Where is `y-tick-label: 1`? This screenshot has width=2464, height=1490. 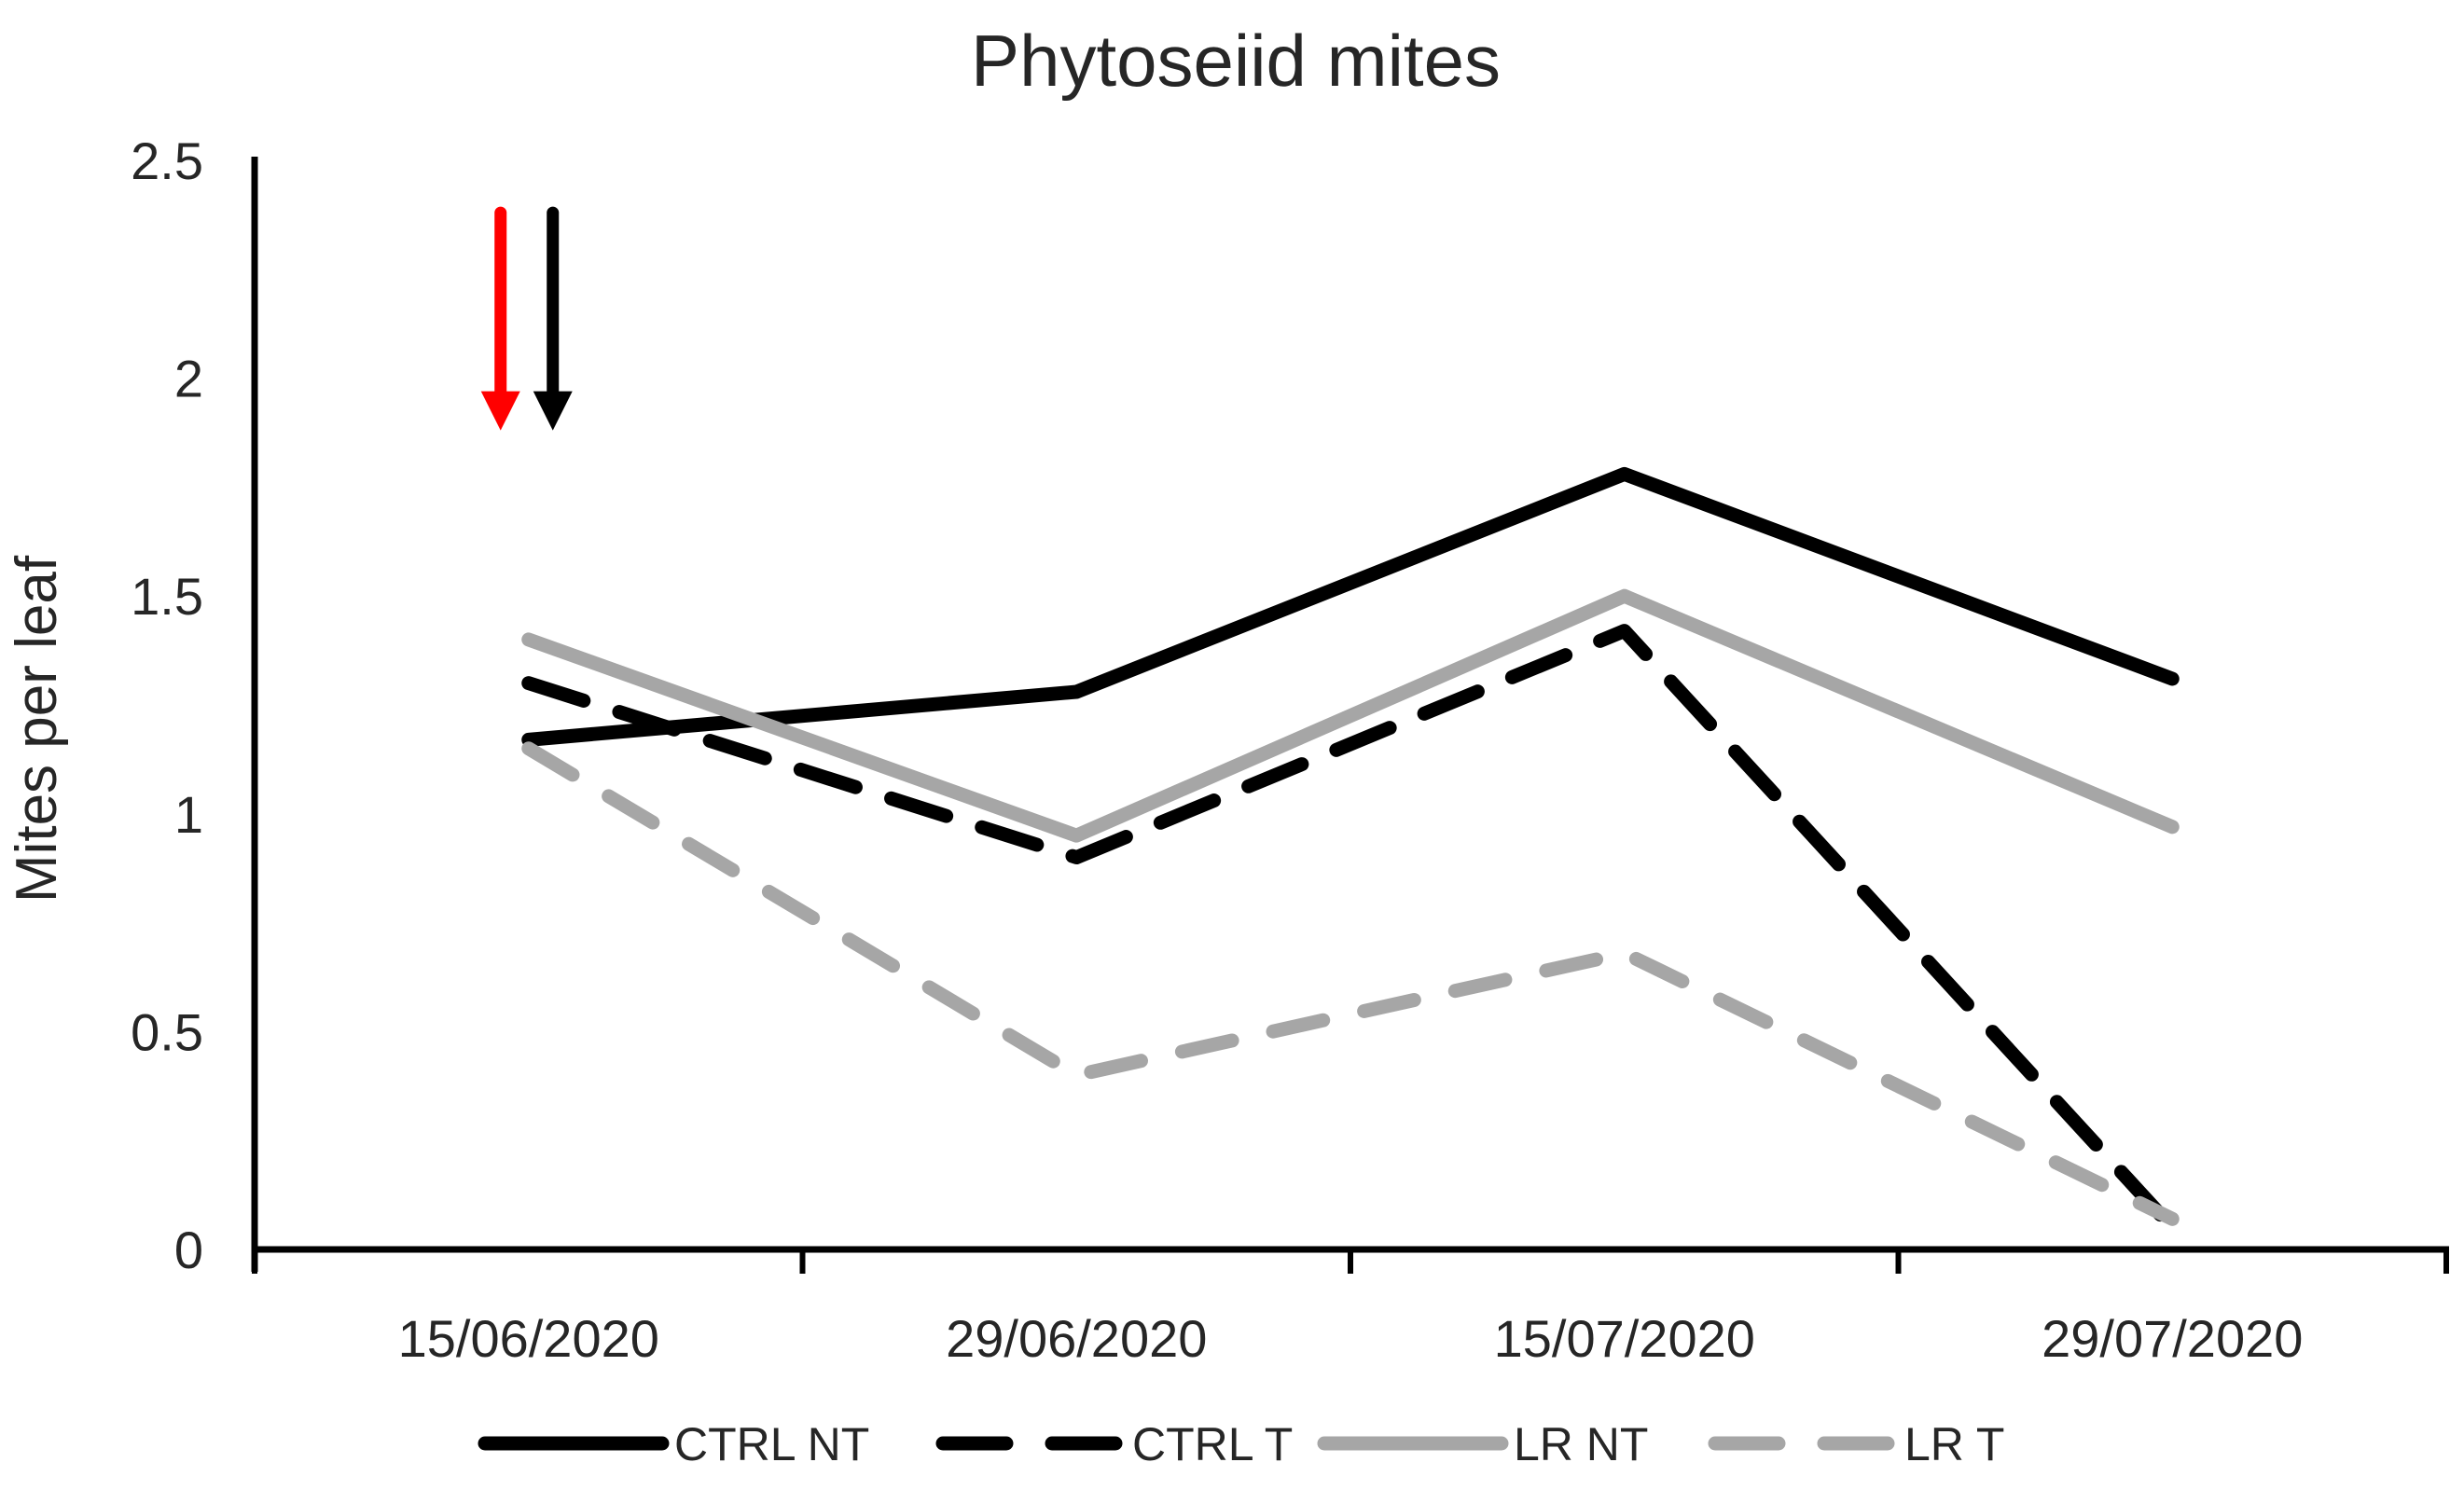
y-tick-label: 1 is located at coordinates (188, 814).